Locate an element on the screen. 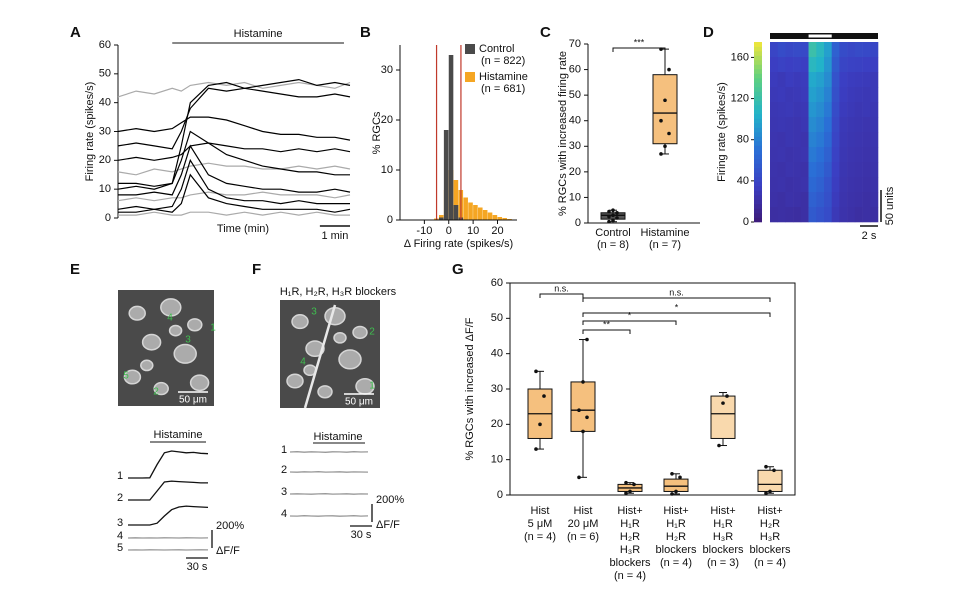 This screenshot has height=591, width=960. x-tick-label: (n = 3) is located at coordinates (723, 563).